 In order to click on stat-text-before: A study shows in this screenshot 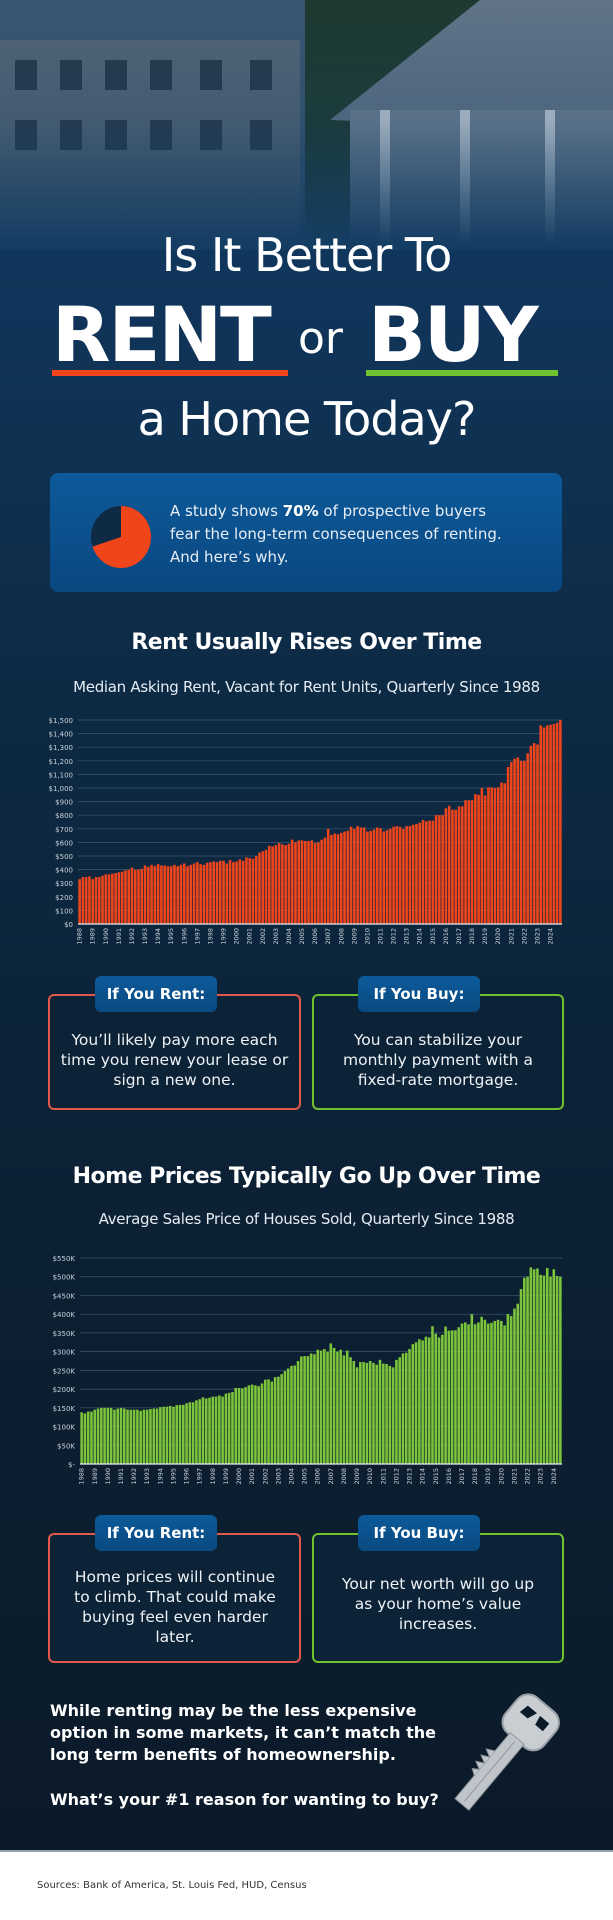, I will do `click(226, 511)`.